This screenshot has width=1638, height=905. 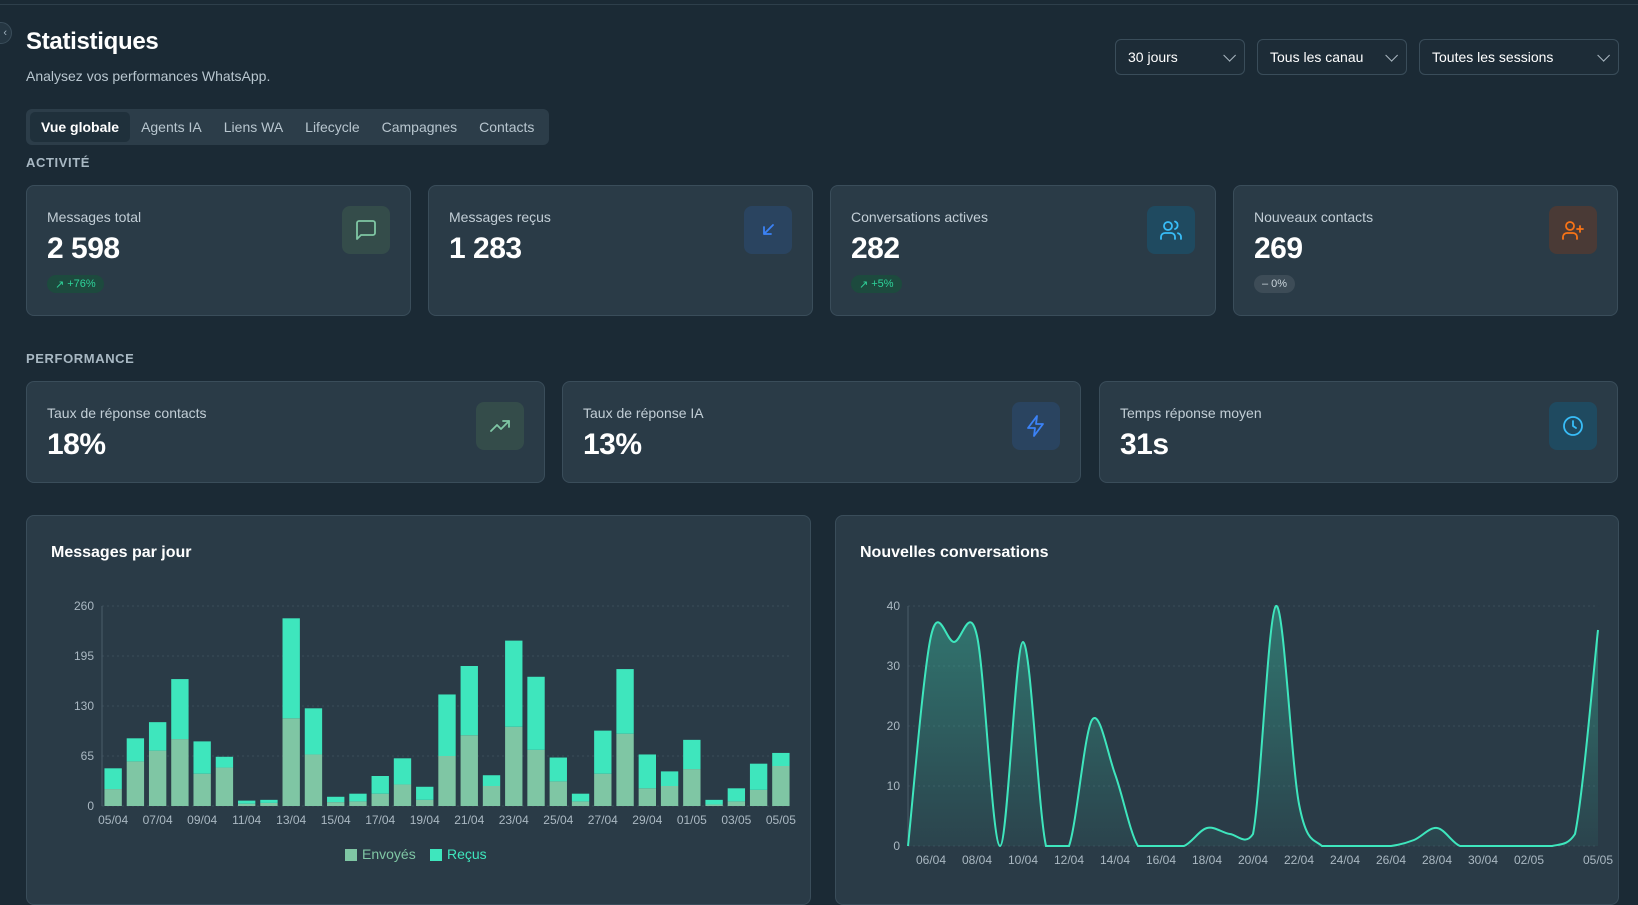 What do you see at coordinates (202, 820) in the screenshot?
I see `x-tick-label: 09/04` at bounding box center [202, 820].